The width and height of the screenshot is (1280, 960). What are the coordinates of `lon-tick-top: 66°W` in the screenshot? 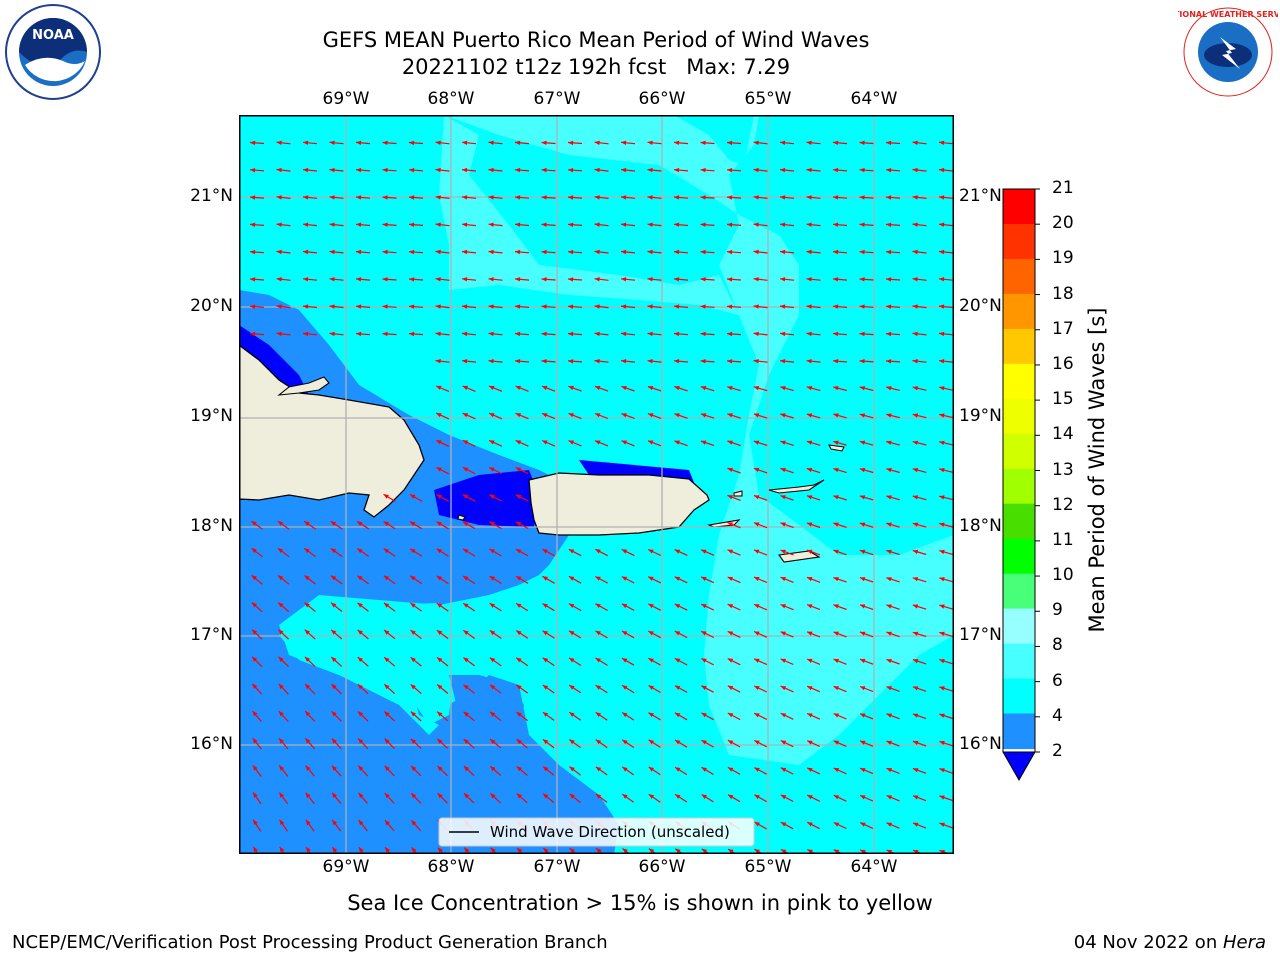 It's located at (662, 99).